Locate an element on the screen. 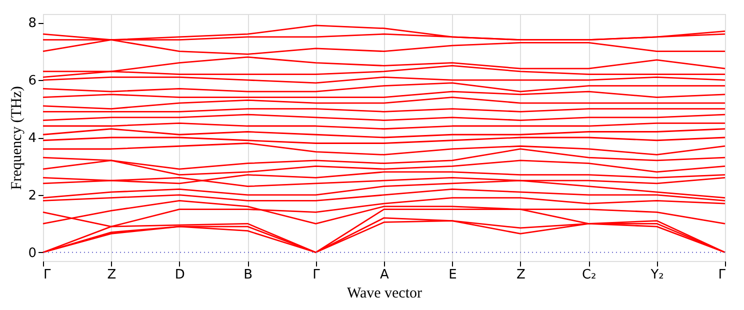  y-tick-label: 2 is located at coordinates (32, 196).